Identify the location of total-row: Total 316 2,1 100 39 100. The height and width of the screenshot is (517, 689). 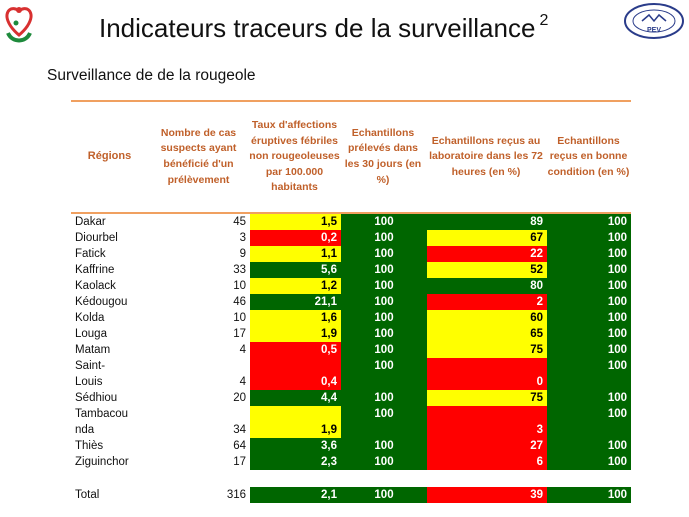
(351, 495).